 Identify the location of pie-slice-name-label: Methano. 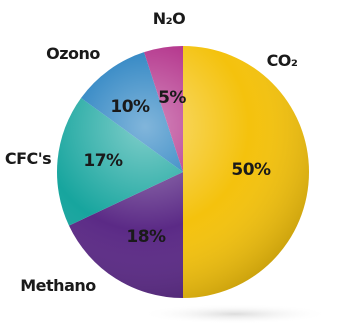
(58, 285).